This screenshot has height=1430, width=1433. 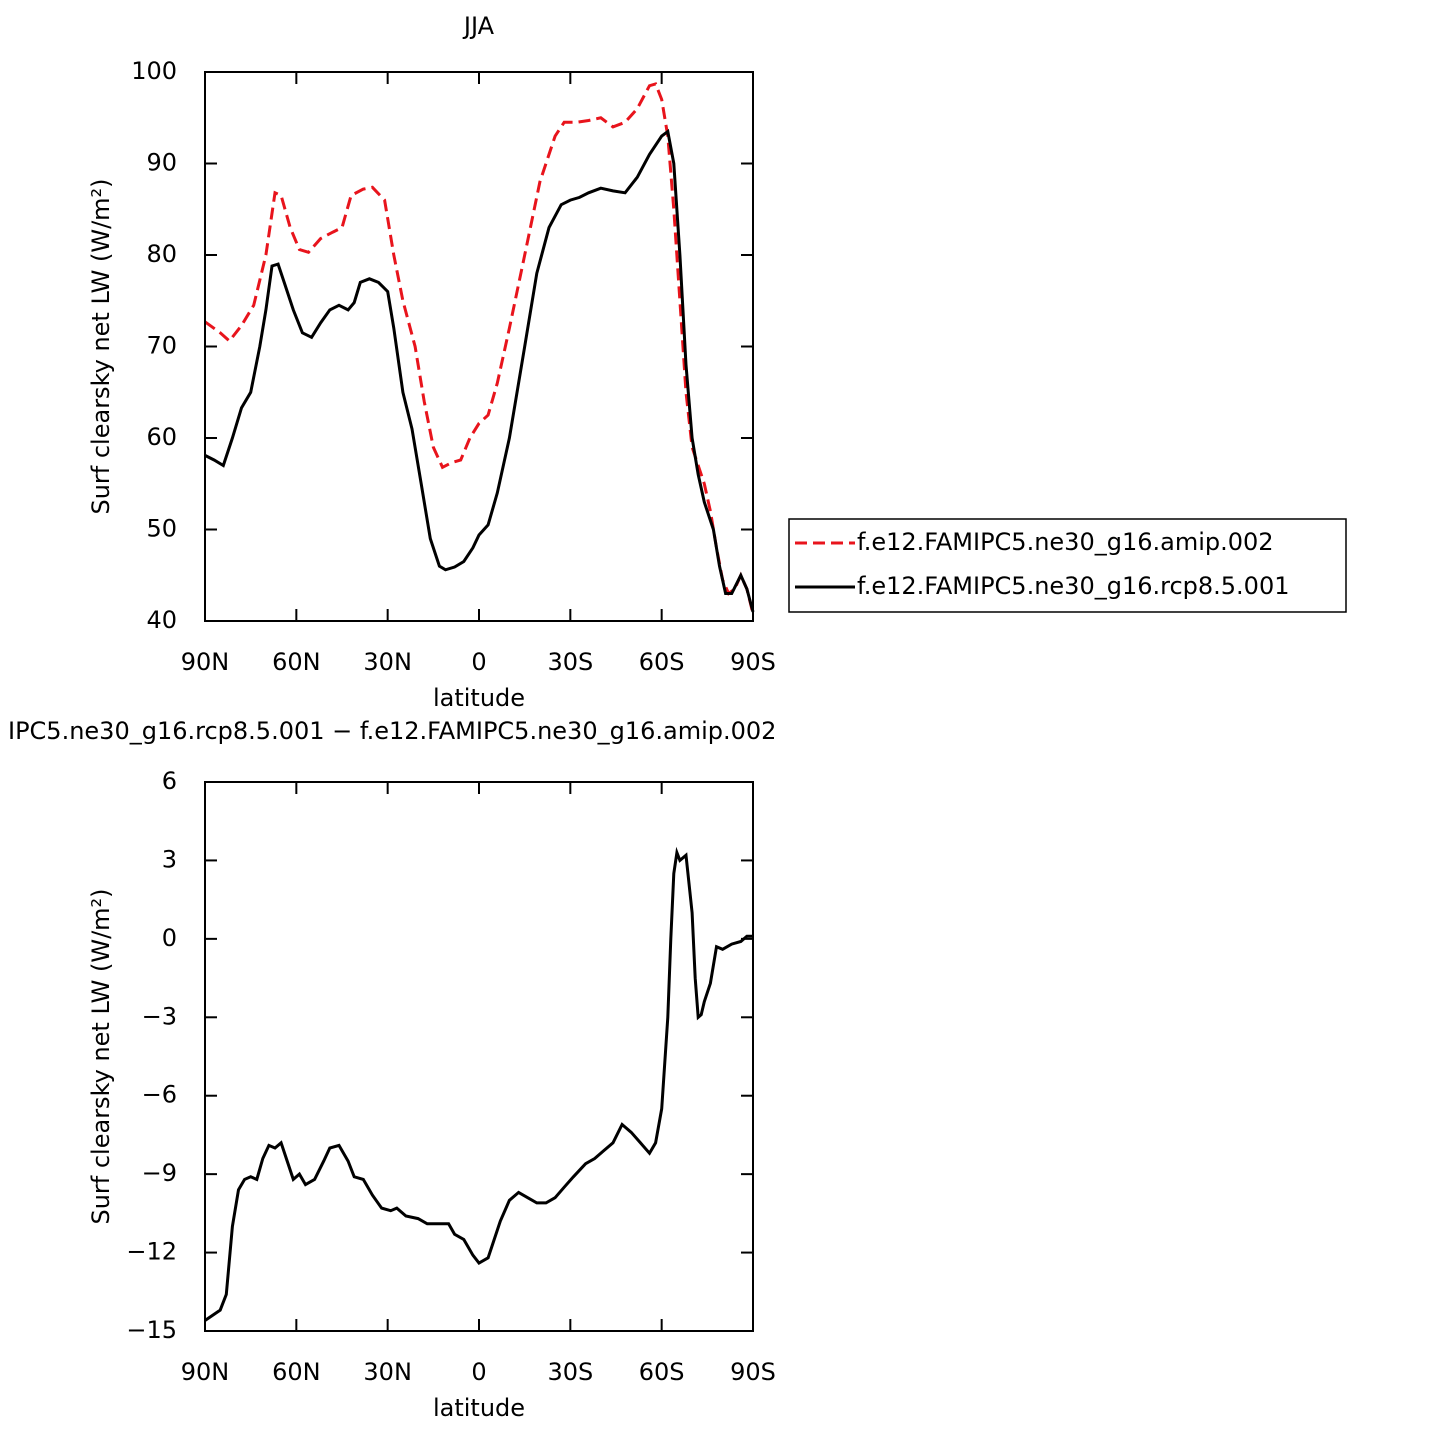 I want to click on y-tick-label: −9, so click(x=159, y=1173).